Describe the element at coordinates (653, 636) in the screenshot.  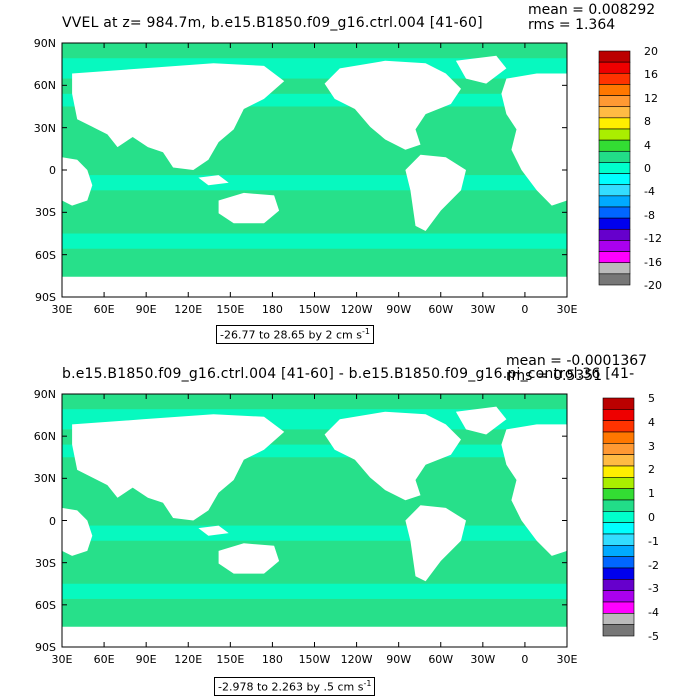
I see `colorbar-label: -5` at that location.